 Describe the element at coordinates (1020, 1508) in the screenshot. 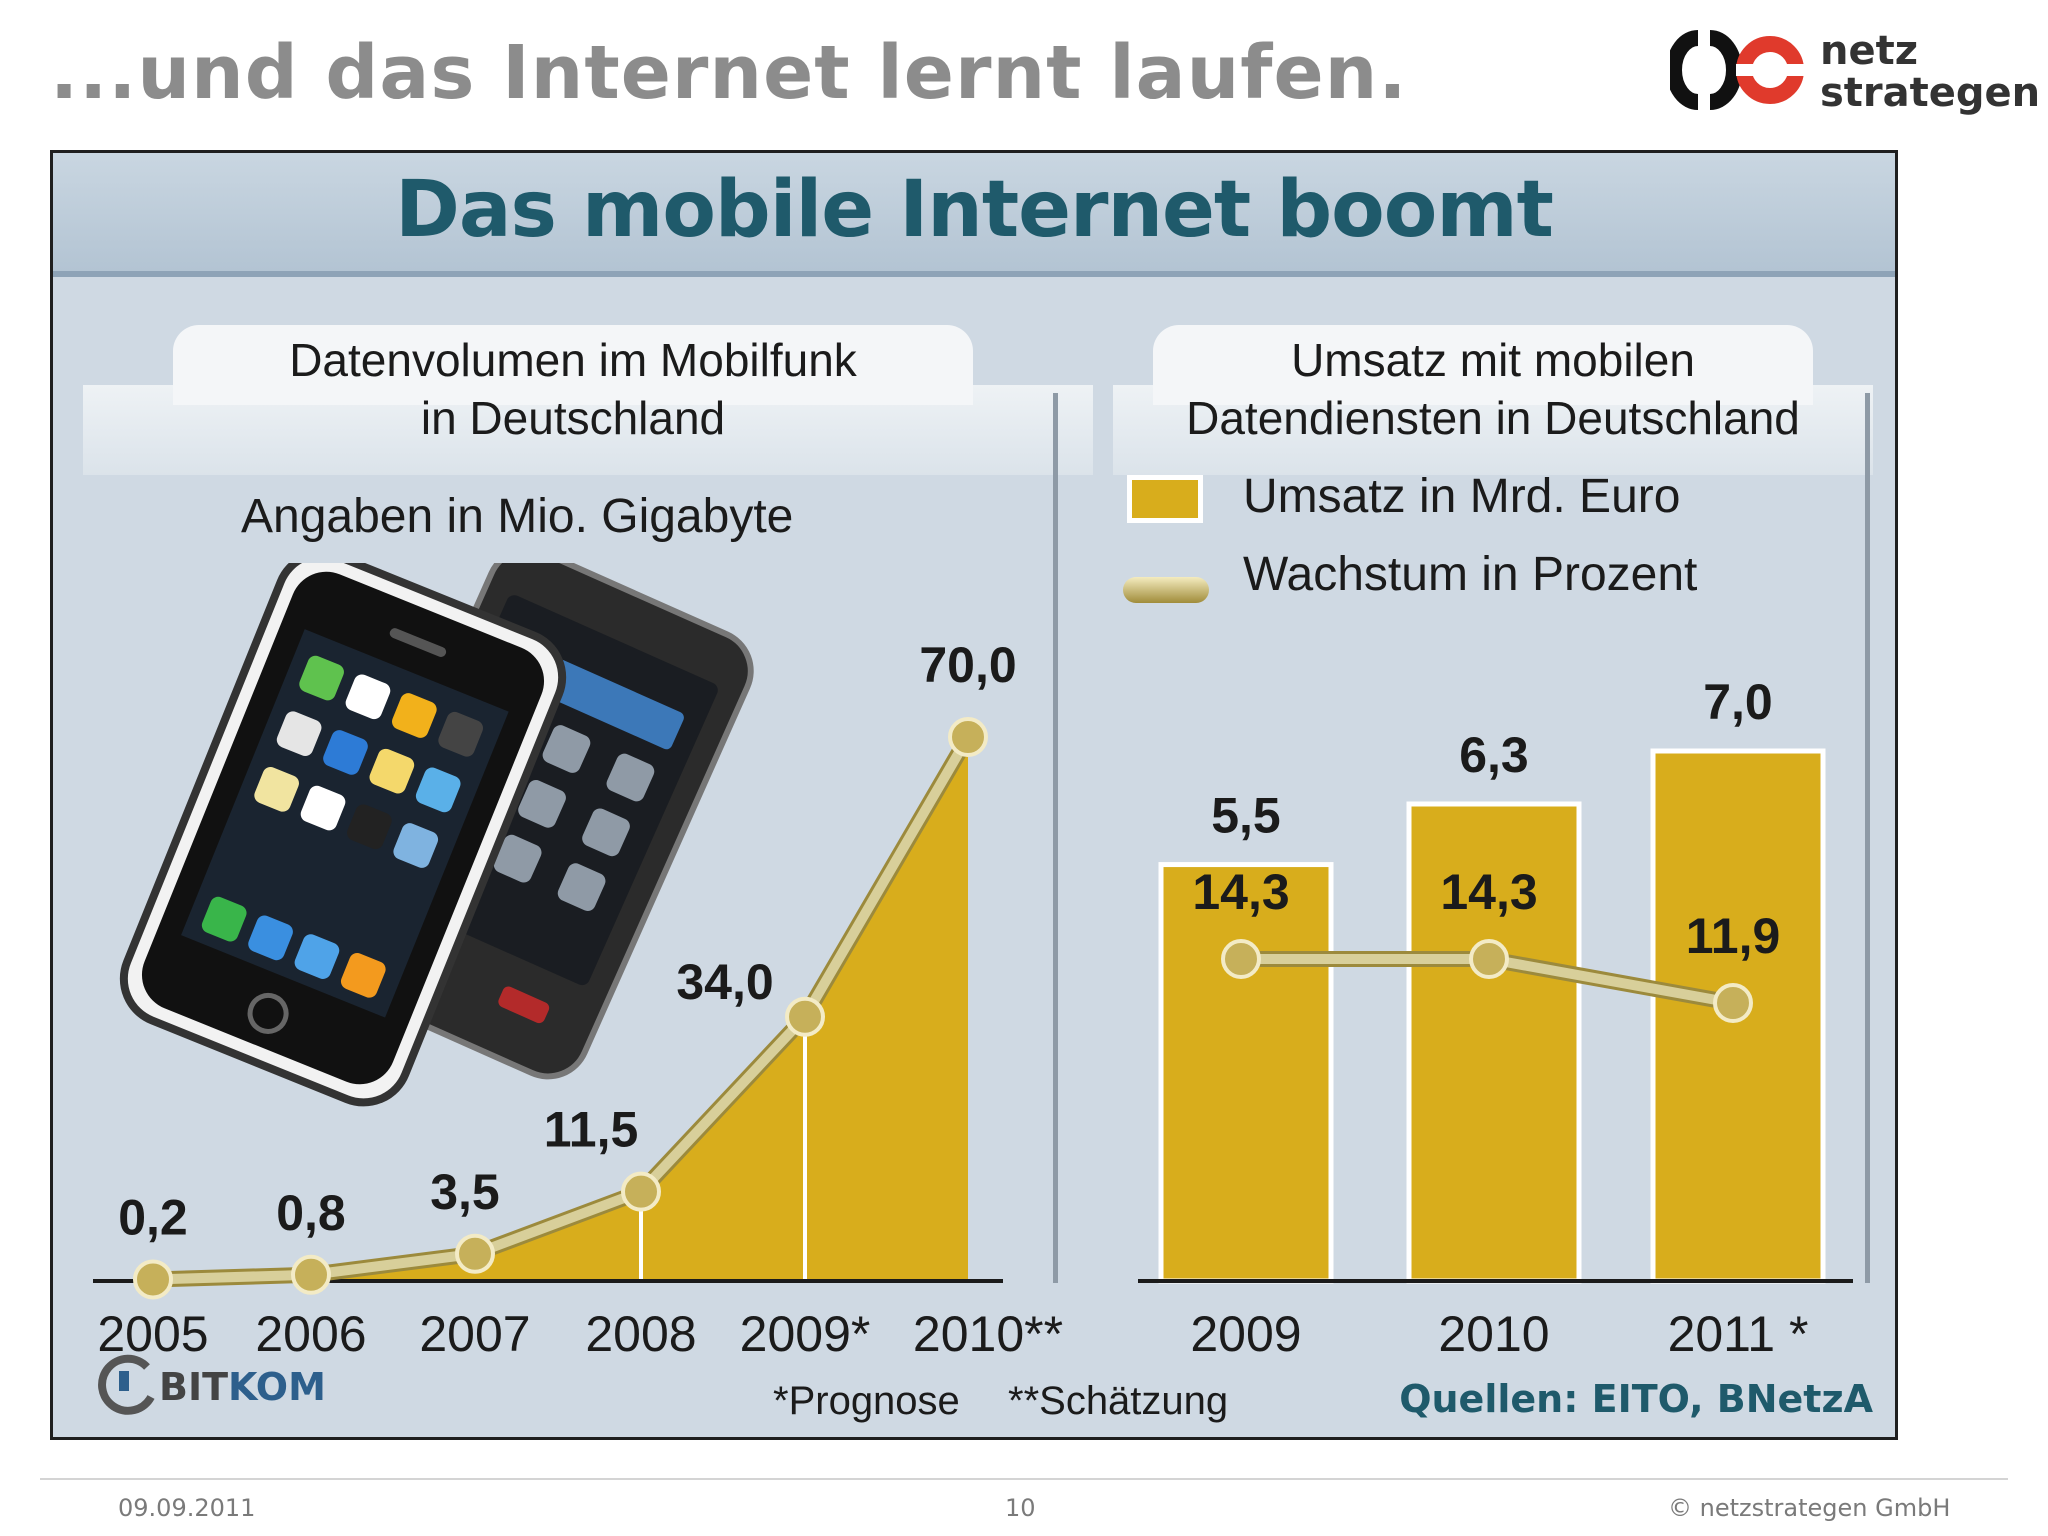

I see `footer-page: 10` at that location.